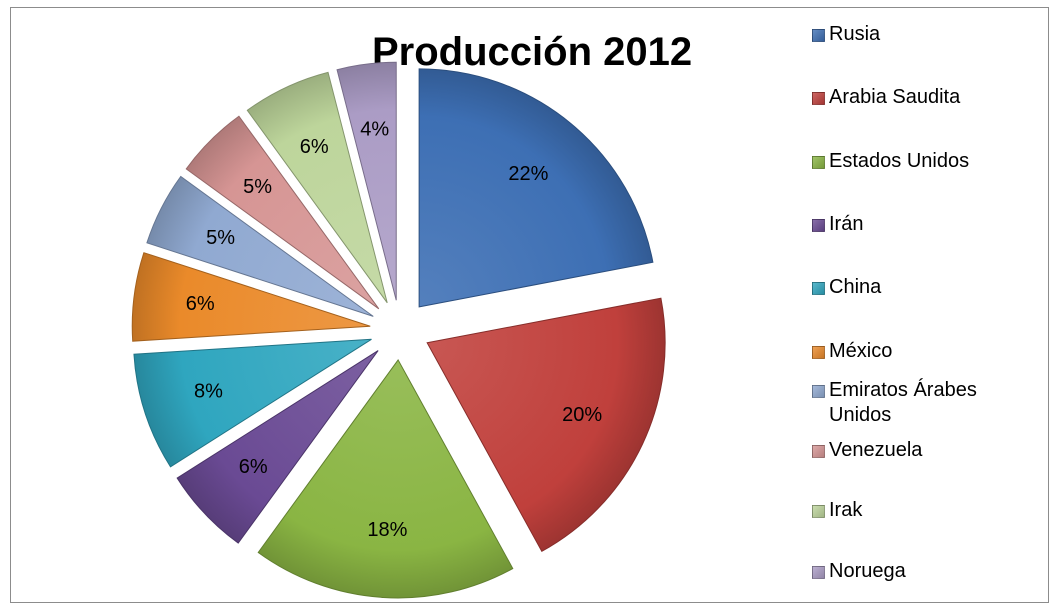 Image resolution: width=1051 pixels, height=606 pixels. I want to click on legend-label: México, so click(861, 351).